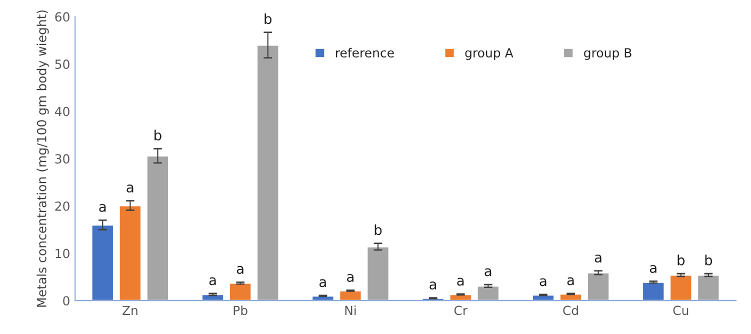  What do you see at coordinates (489, 54) in the screenshot?
I see `legend-label: group A` at bounding box center [489, 54].